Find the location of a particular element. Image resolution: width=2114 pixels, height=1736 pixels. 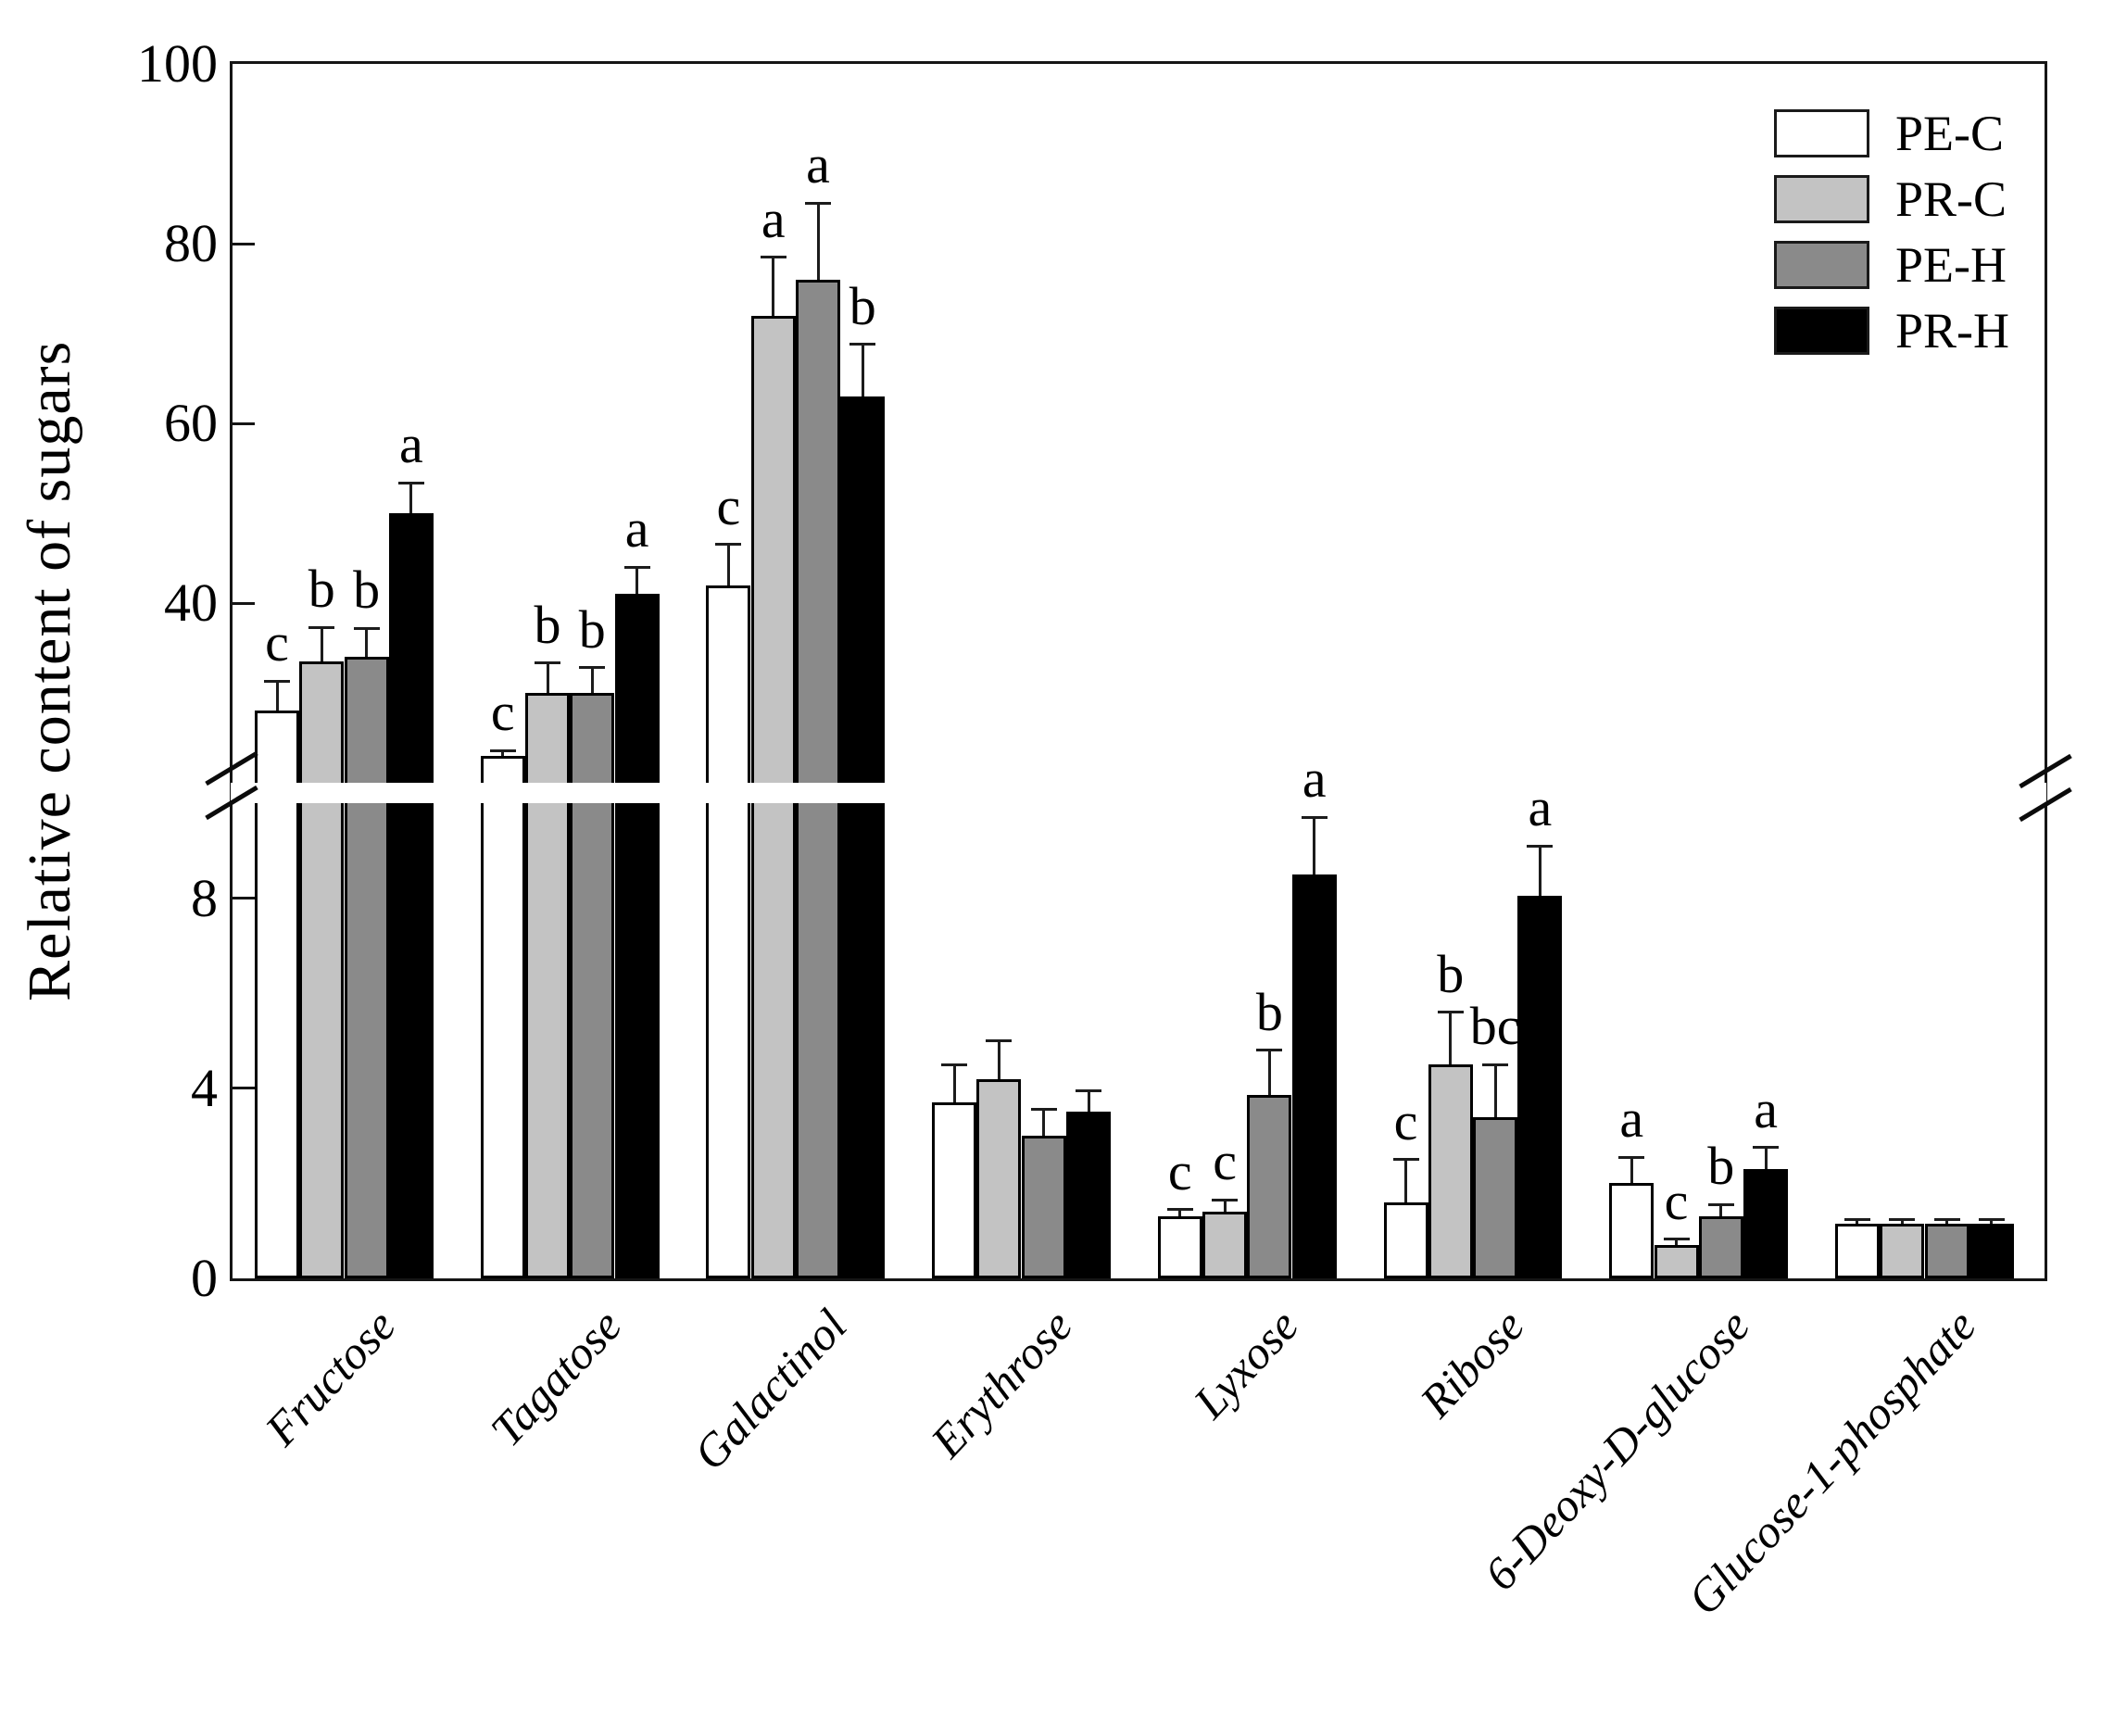

error-bar-cap-PE-C-Glucose-1-phosphate is located at coordinates (1856, 1220).